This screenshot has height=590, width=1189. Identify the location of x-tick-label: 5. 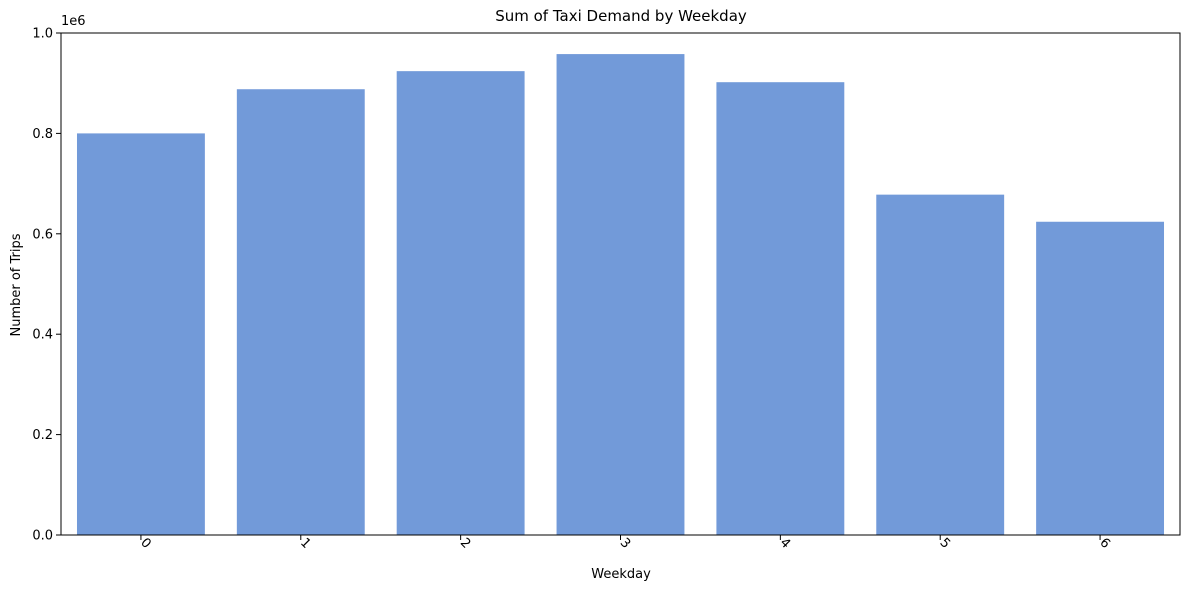
(945, 543).